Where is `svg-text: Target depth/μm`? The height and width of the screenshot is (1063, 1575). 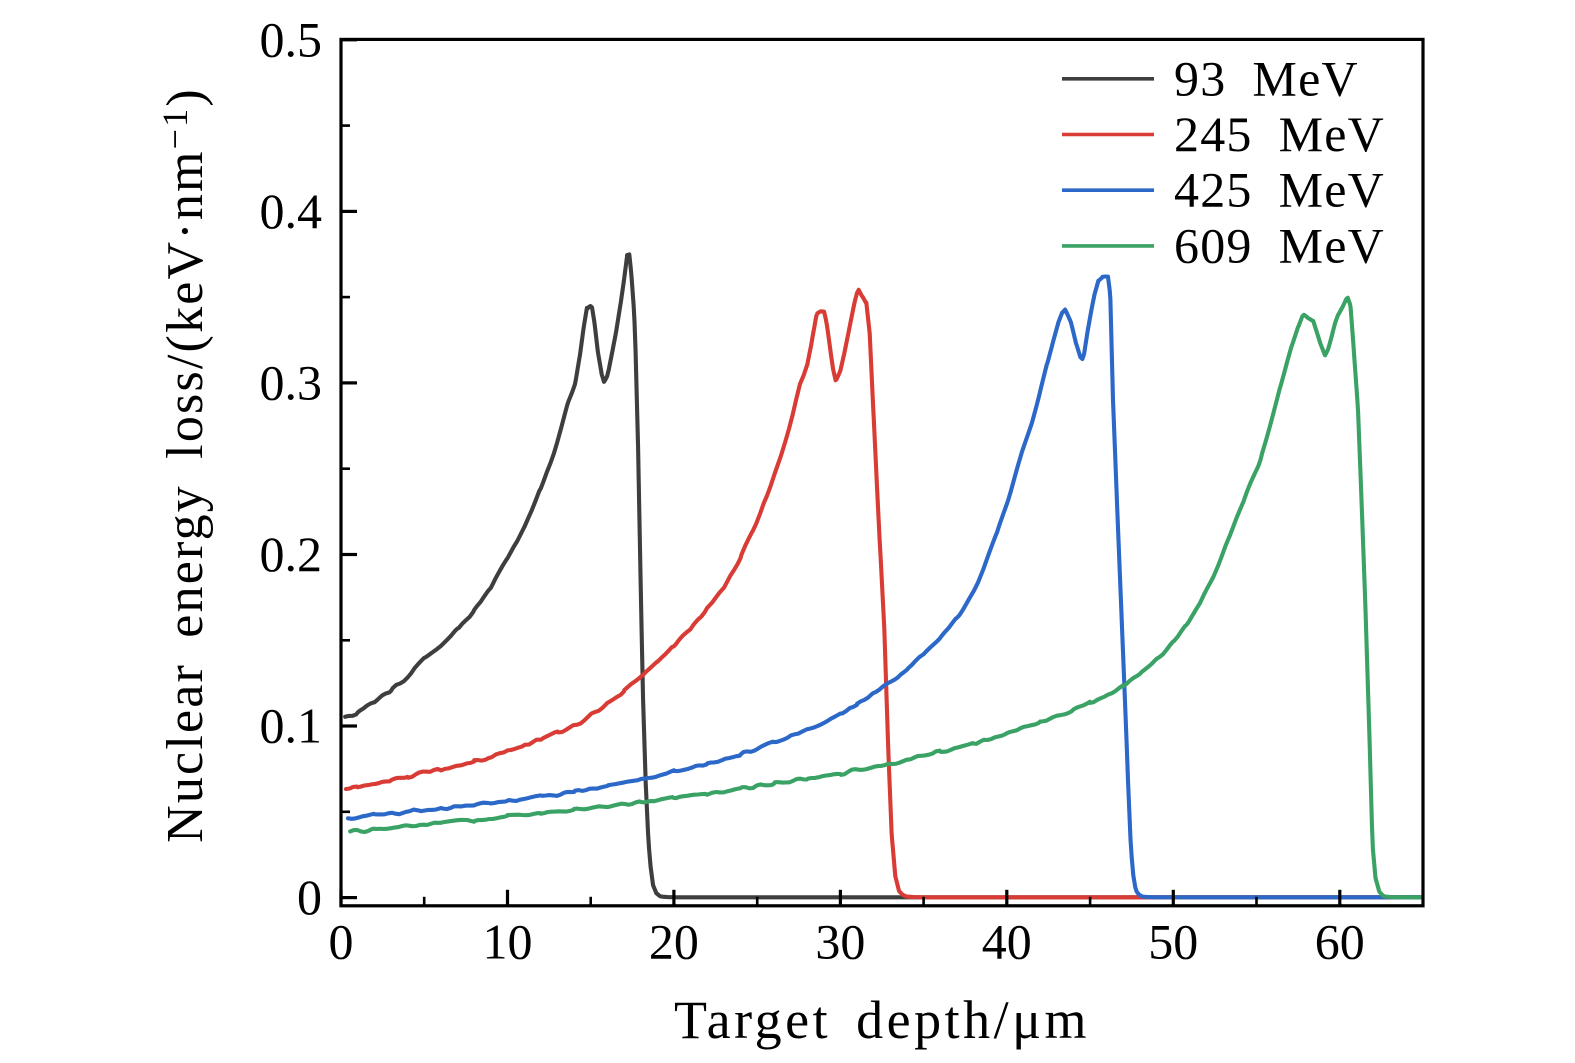 svg-text: Target depth/μm is located at coordinates (882, 1020).